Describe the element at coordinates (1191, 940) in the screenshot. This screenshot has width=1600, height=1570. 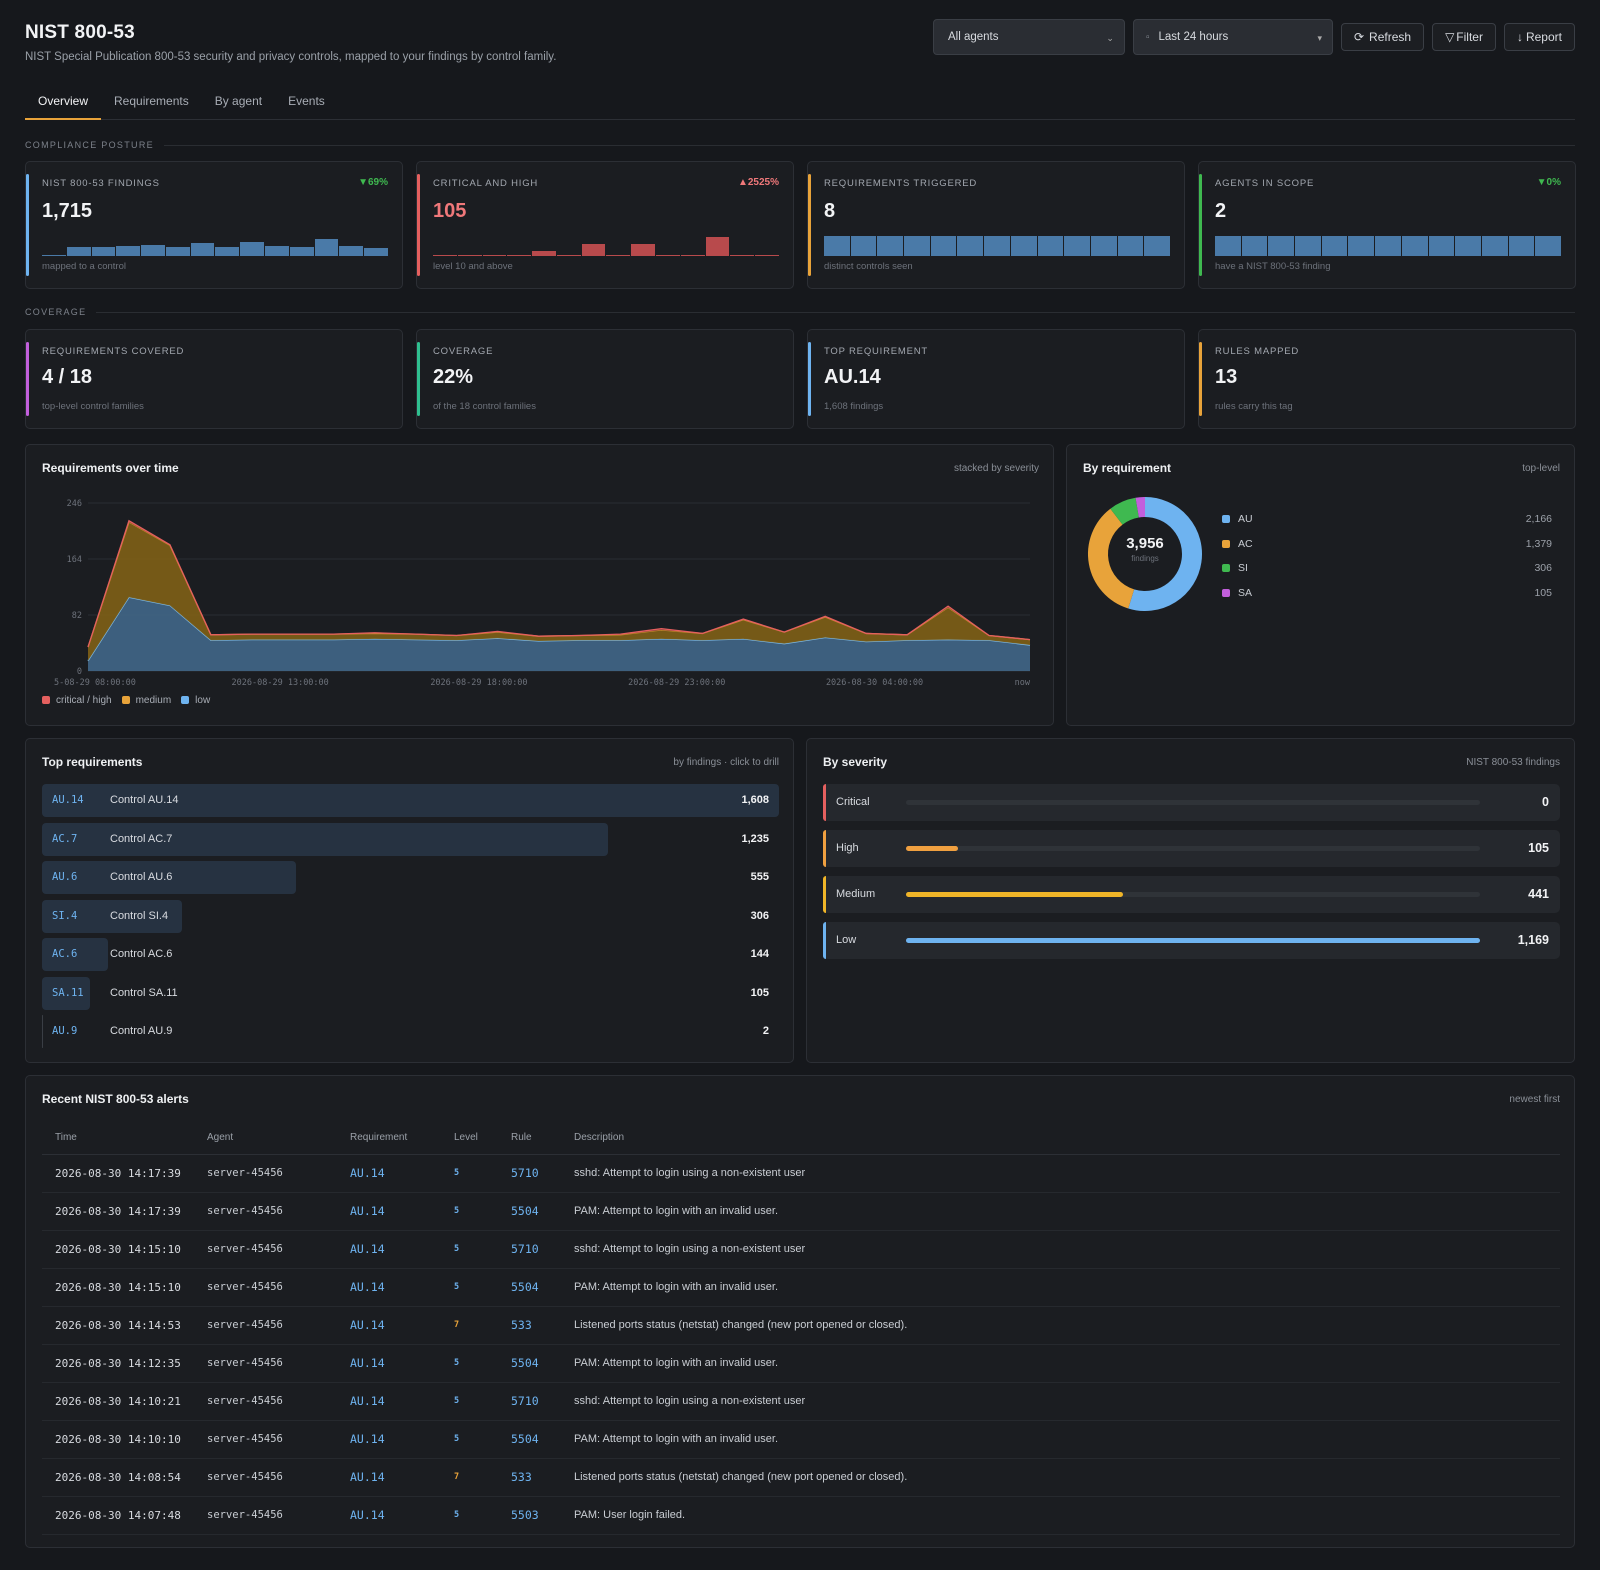
I see `severity-row-low: Low 1,169` at that location.